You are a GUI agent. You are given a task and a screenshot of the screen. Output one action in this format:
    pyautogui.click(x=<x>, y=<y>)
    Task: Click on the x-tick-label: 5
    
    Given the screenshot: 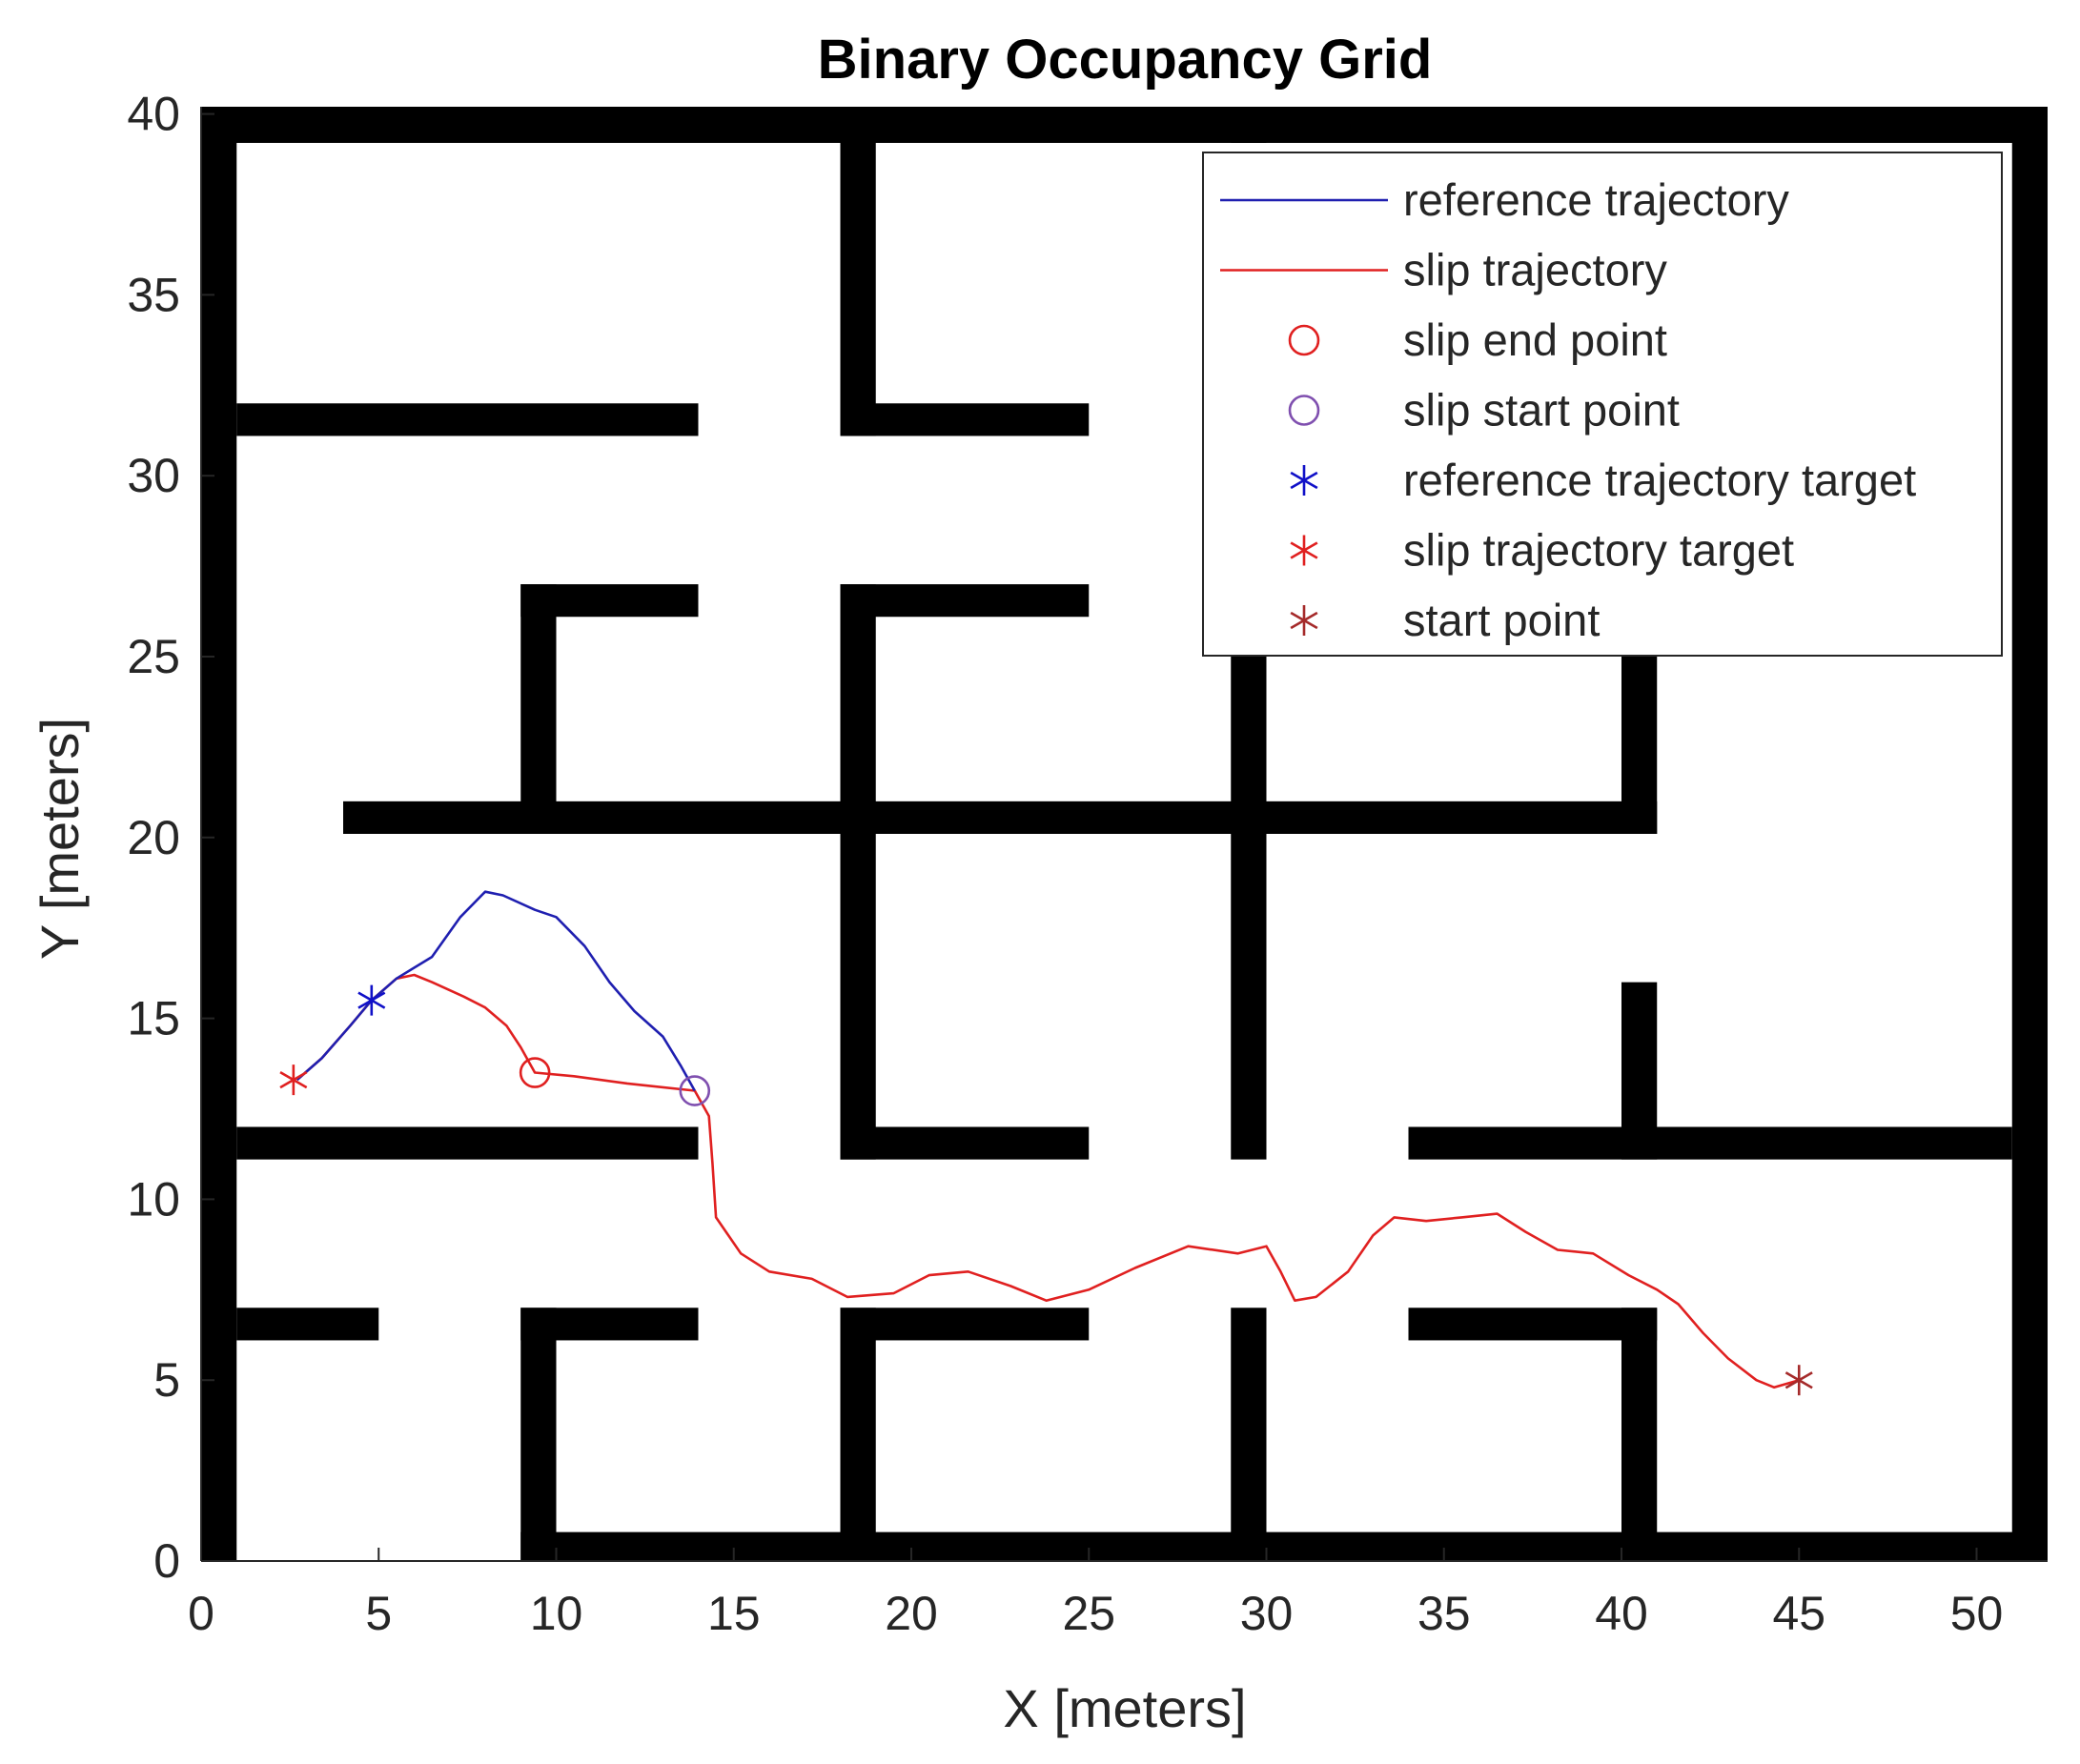 What is the action you would take?
    pyautogui.click(x=379, y=1614)
    